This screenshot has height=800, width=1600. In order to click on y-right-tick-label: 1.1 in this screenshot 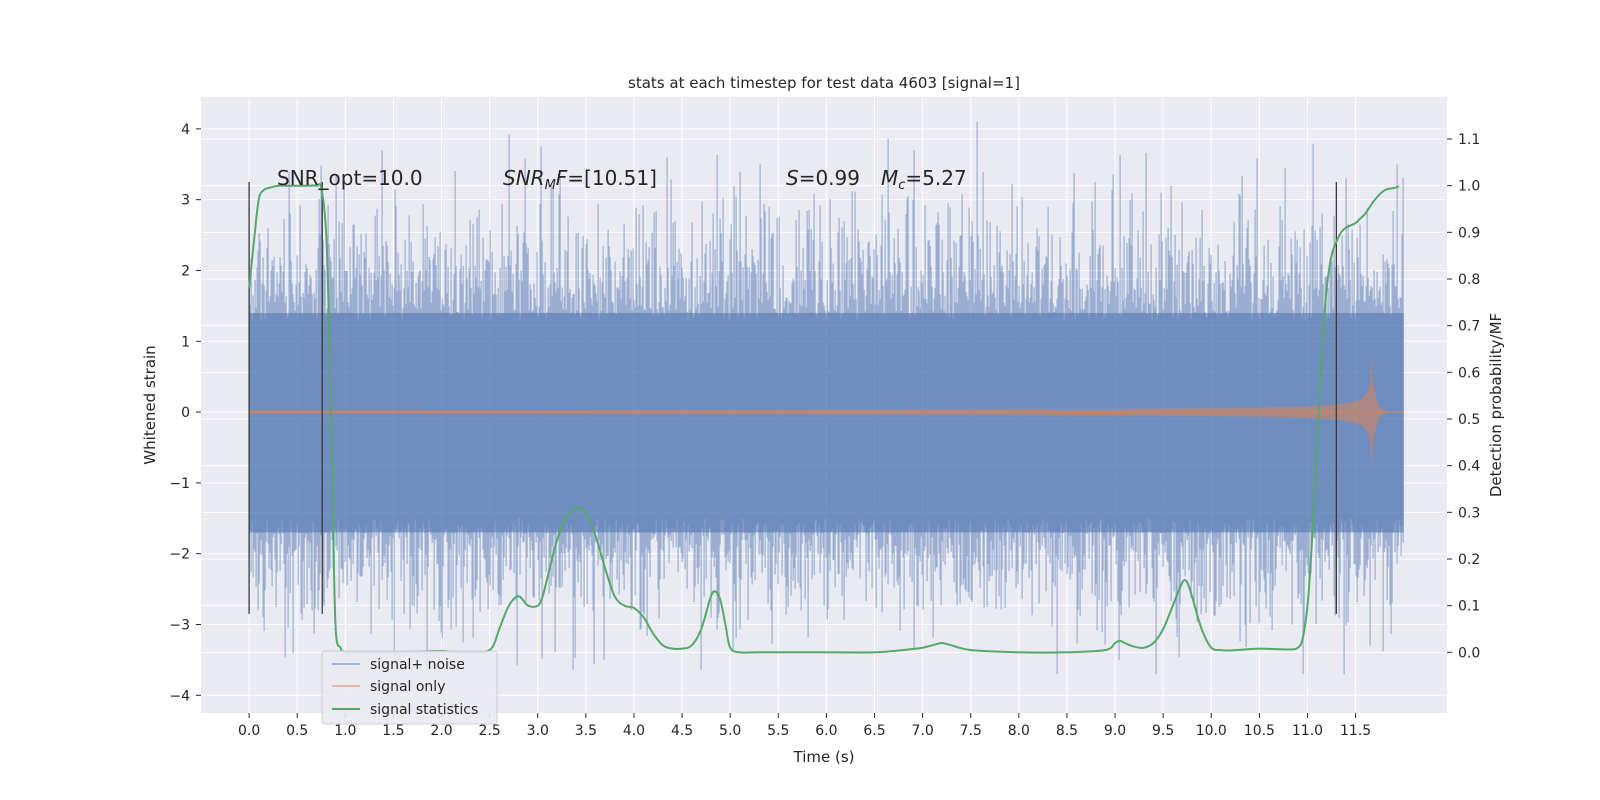, I will do `click(1469, 140)`.